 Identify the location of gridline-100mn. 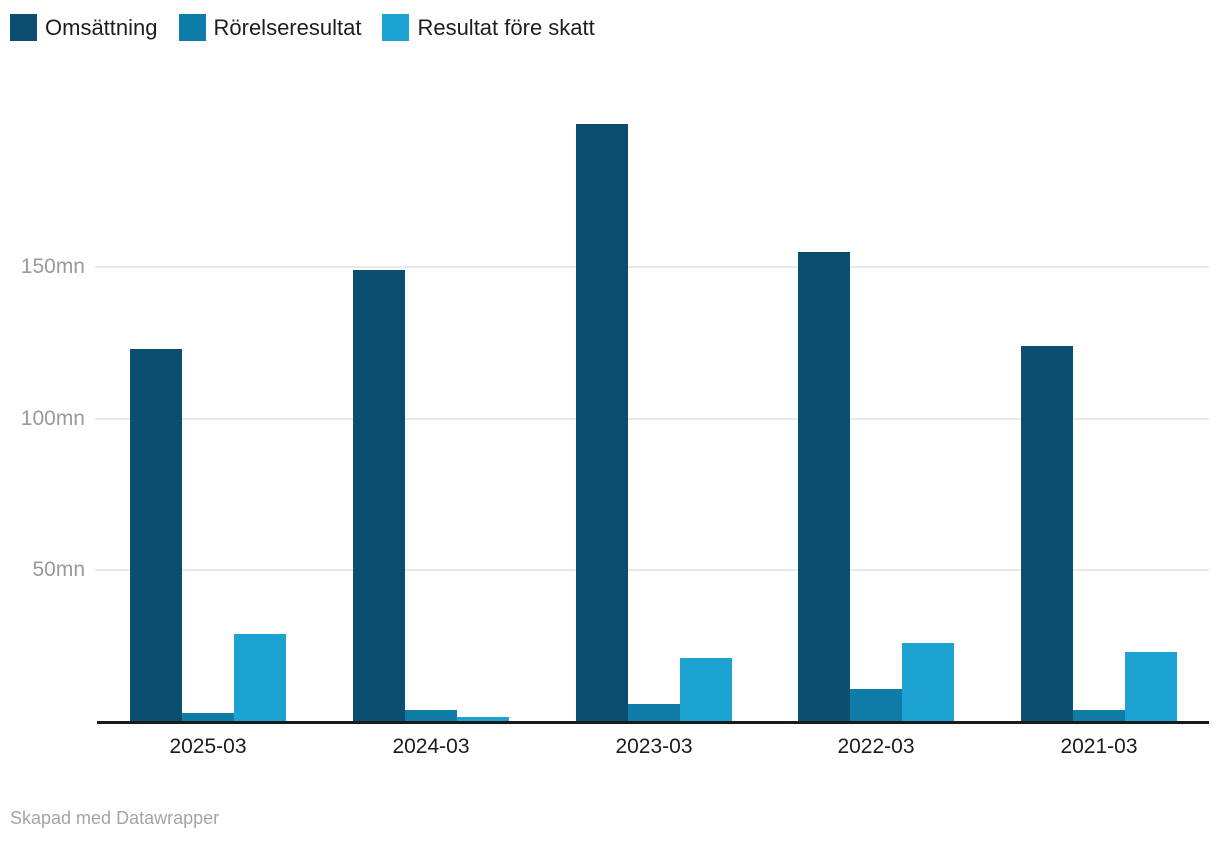
(652, 418).